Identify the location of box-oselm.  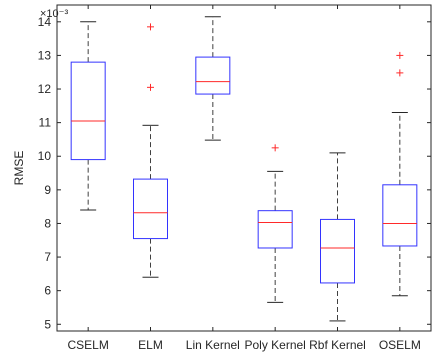
(400, 174).